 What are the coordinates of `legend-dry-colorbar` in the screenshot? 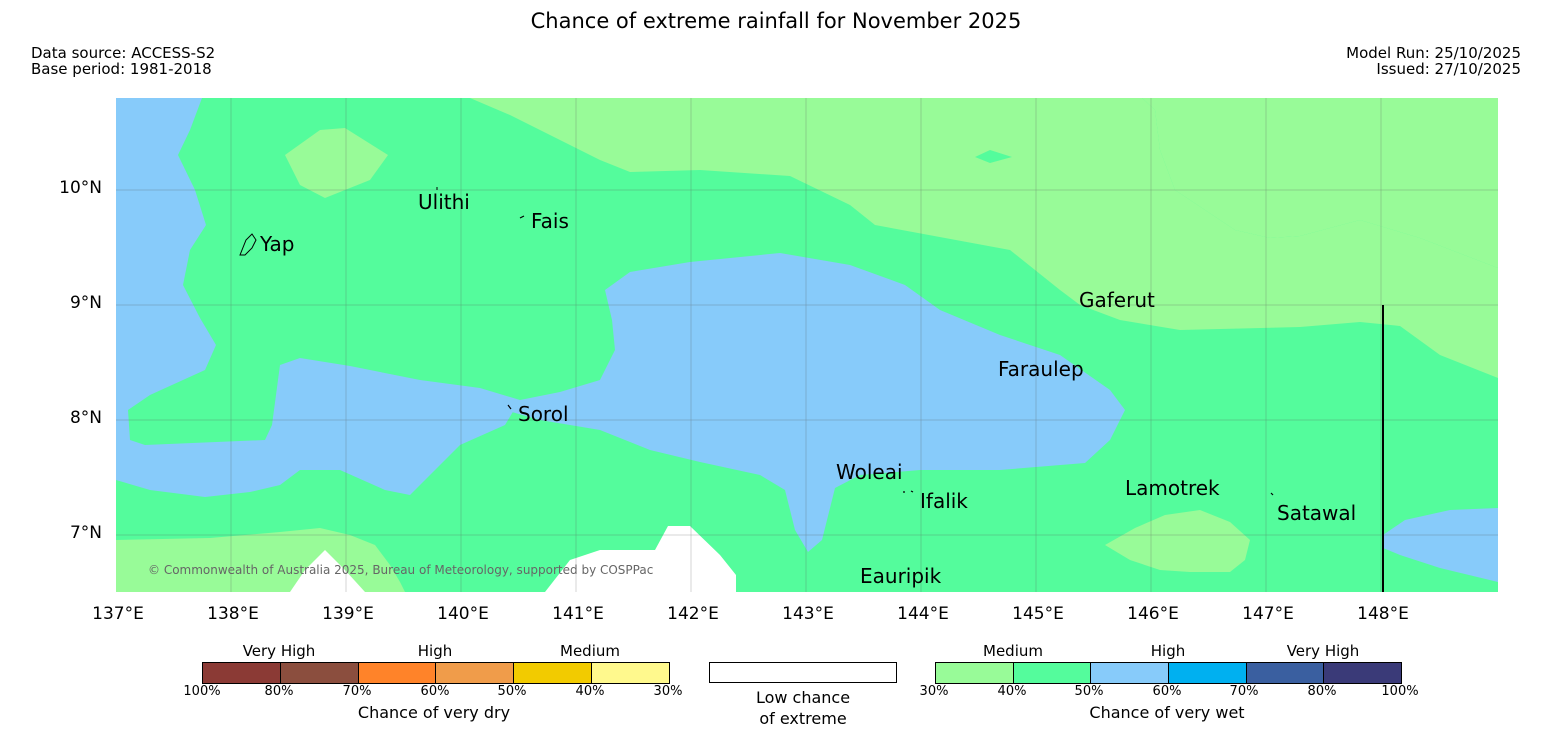 It's located at (436, 673).